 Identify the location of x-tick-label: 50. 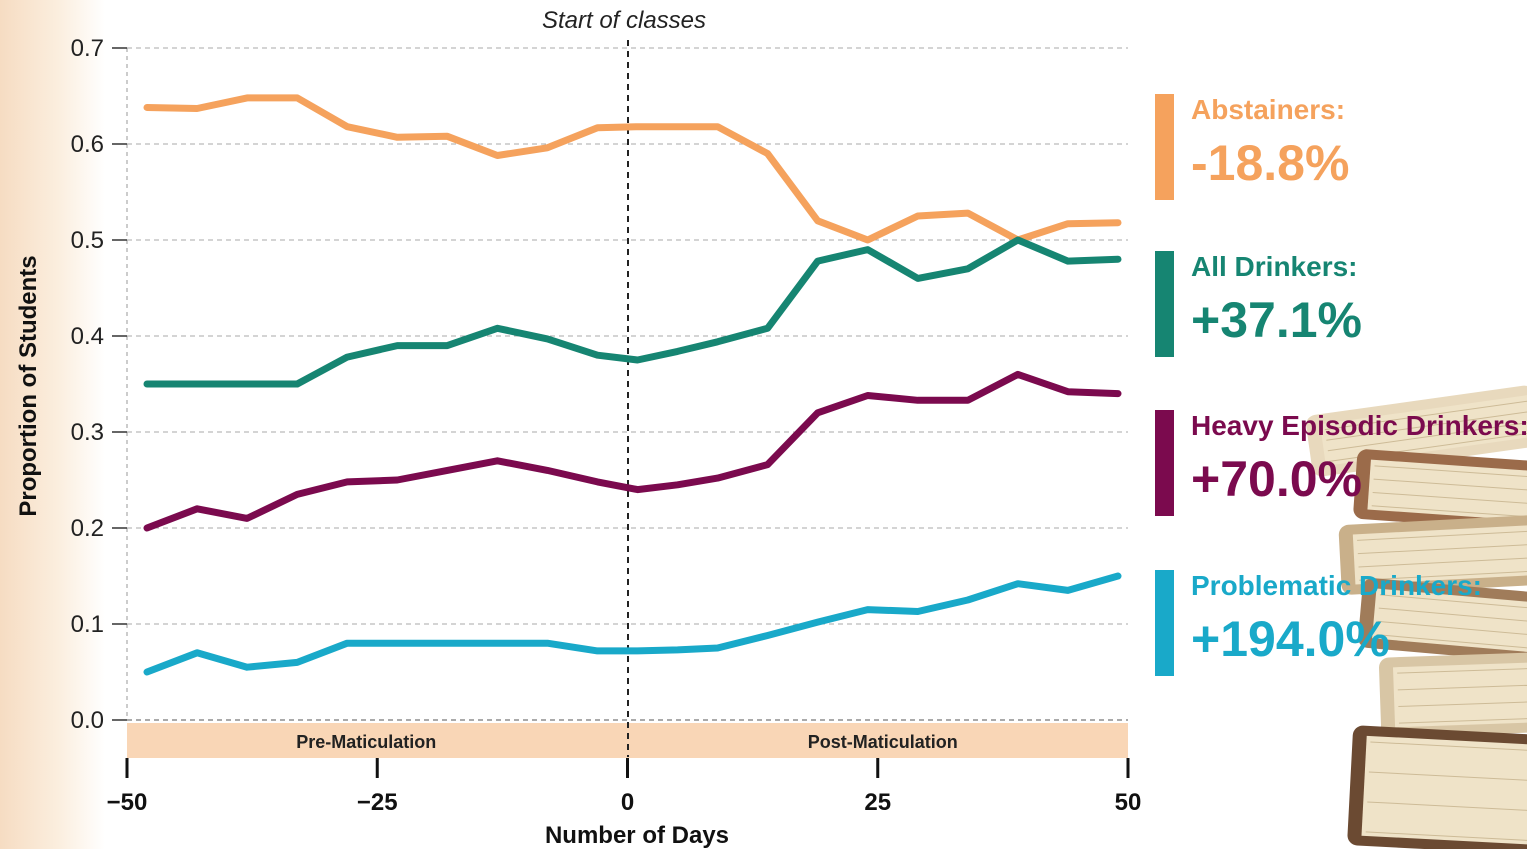
(1128, 802).